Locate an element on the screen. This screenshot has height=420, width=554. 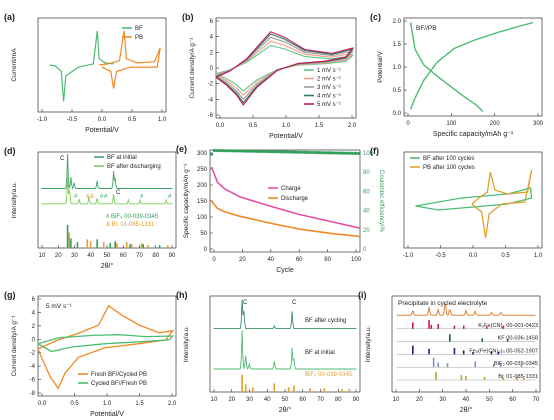
x-tick-label: -0.5 is located at coordinates (440, 256).